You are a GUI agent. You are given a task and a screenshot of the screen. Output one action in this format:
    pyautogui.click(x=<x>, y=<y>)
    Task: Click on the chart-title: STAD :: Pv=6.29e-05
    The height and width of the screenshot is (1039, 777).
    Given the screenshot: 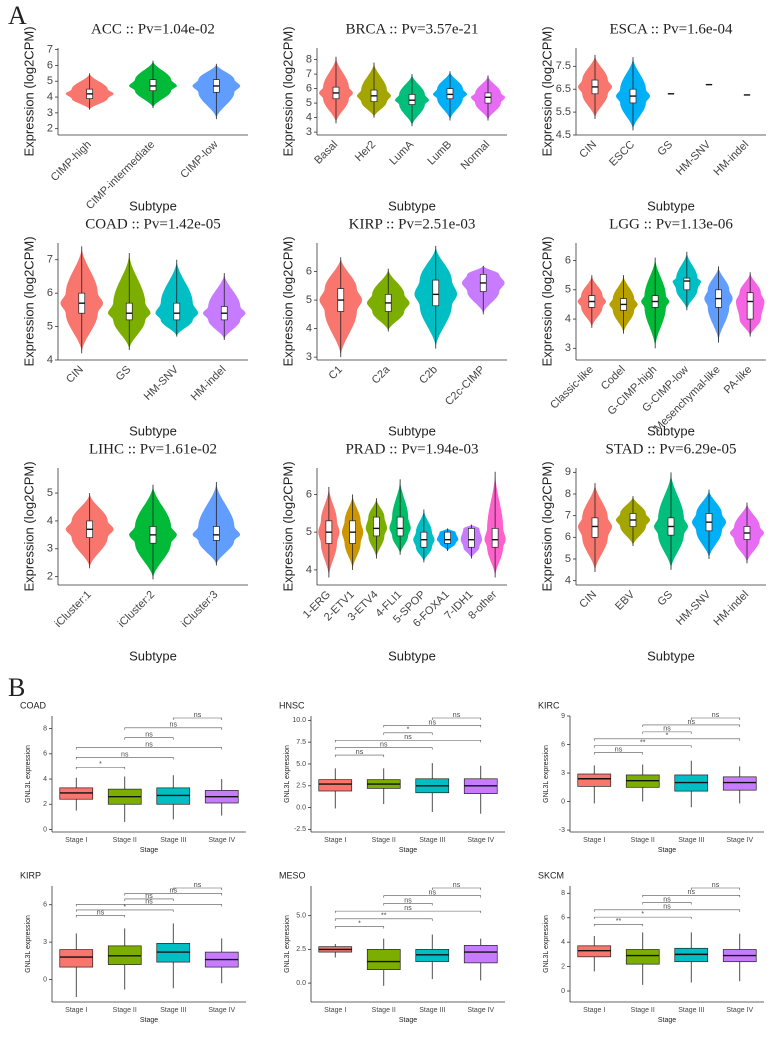 What is the action you would take?
    pyautogui.click(x=670, y=449)
    